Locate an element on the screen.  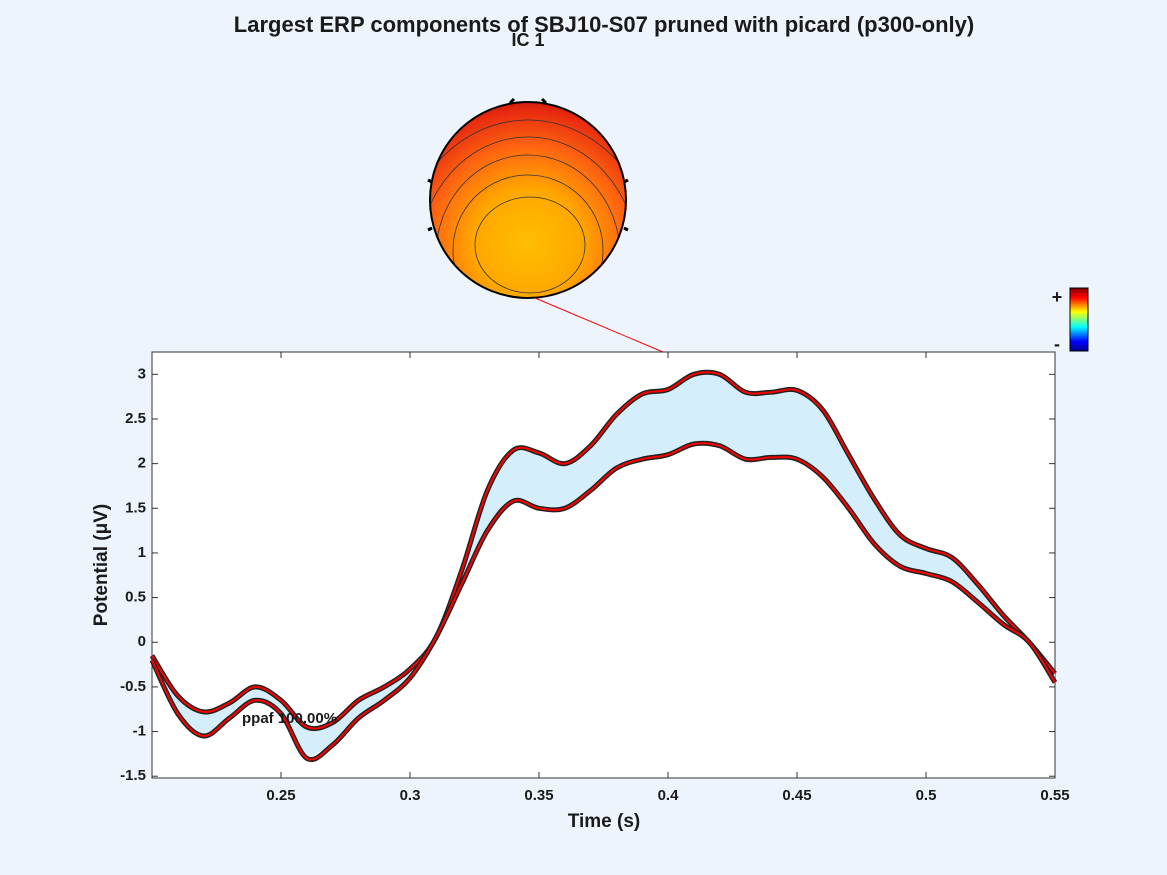
x-tick-label: 0.25 is located at coordinates (280, 795).